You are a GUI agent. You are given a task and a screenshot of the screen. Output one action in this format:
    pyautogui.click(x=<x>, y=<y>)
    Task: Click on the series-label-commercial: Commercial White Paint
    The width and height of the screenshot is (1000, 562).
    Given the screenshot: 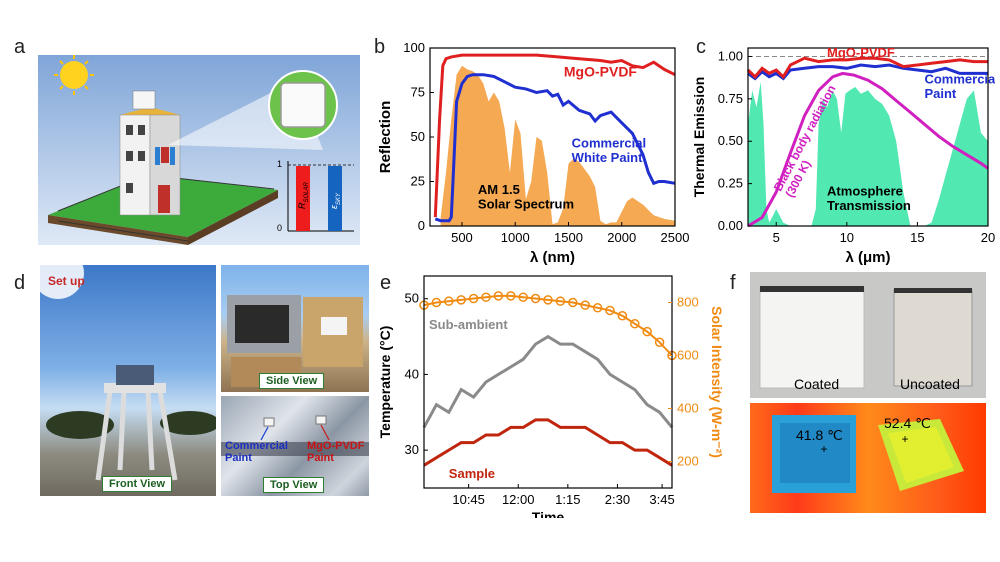 What is the action you would take?
    pyautogui.click(x=609, y=150)
    